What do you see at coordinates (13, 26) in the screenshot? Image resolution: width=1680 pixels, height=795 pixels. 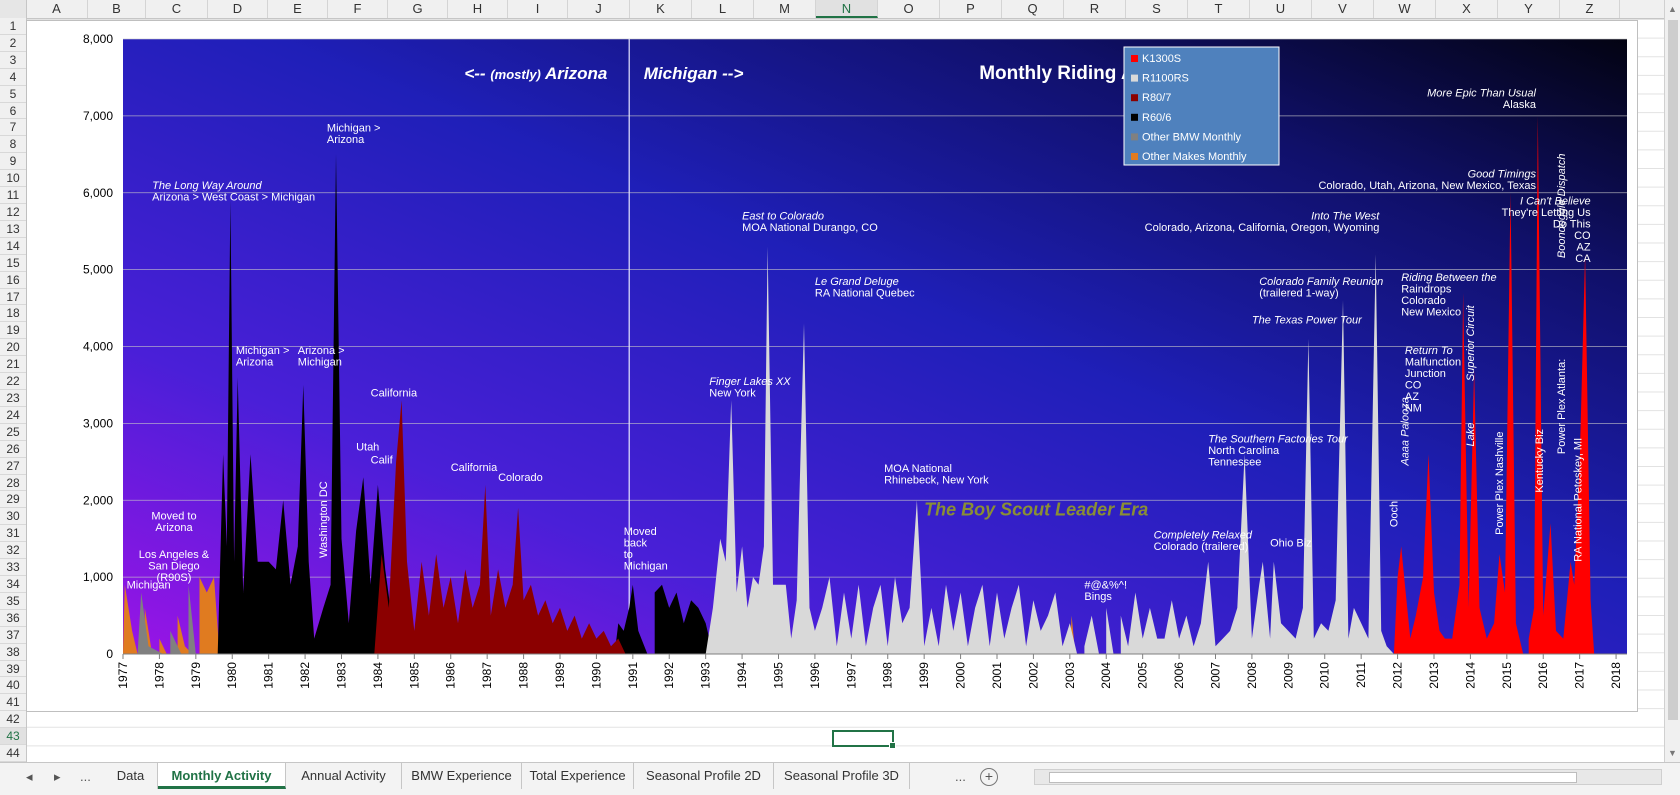 I see `row-header-1: 1` at bounding box center [13, 26].